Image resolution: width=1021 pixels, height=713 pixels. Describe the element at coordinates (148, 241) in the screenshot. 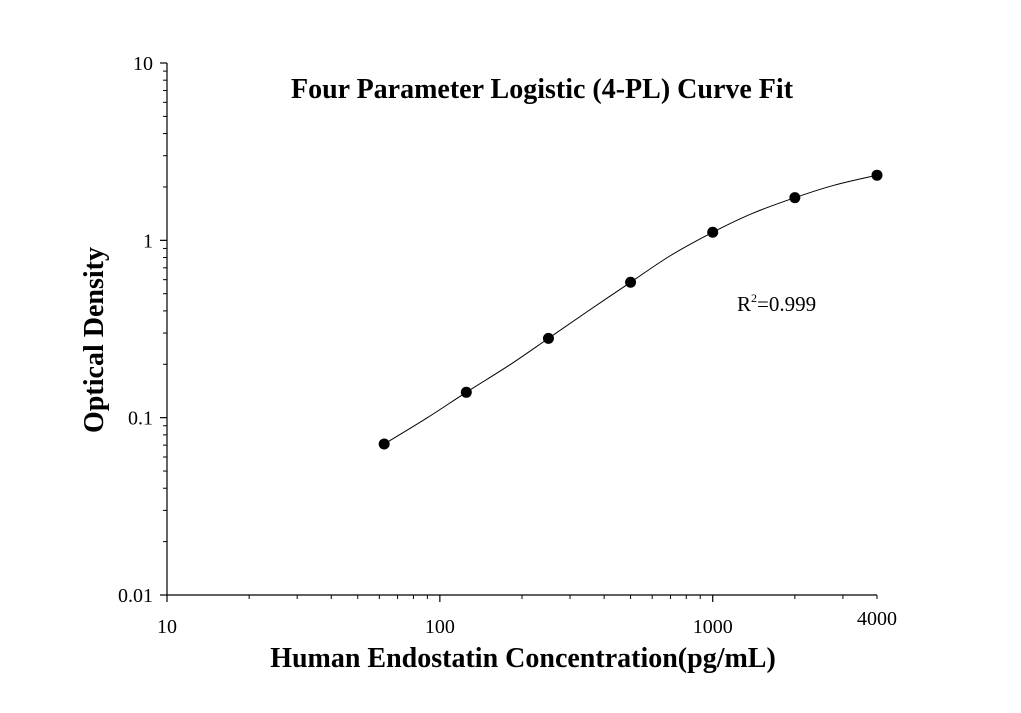

I see `y-tick-label: 1` at that location.